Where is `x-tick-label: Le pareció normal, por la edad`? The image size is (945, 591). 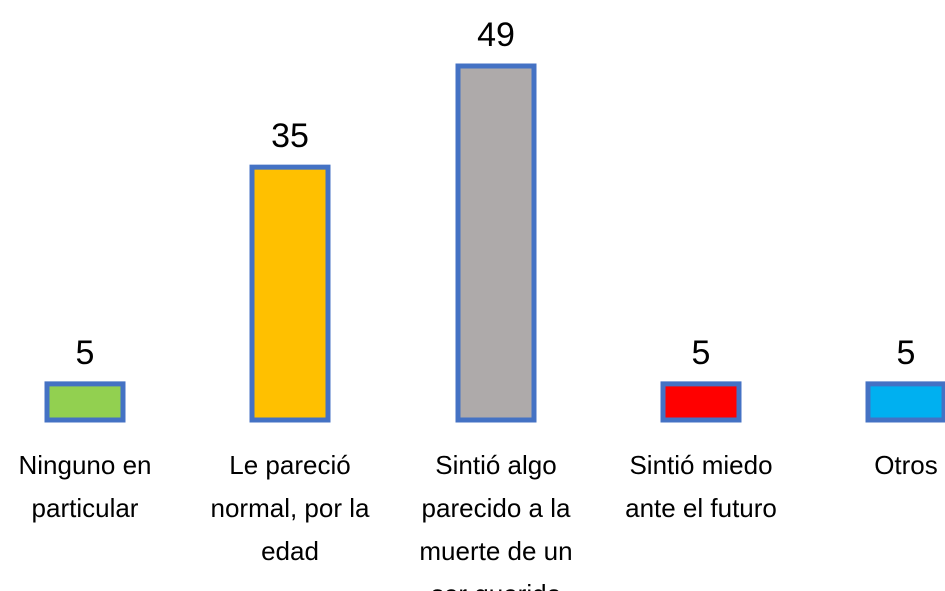
x-tick-label: Le pareció normal, por la edad is located at coordinates (290, 508).